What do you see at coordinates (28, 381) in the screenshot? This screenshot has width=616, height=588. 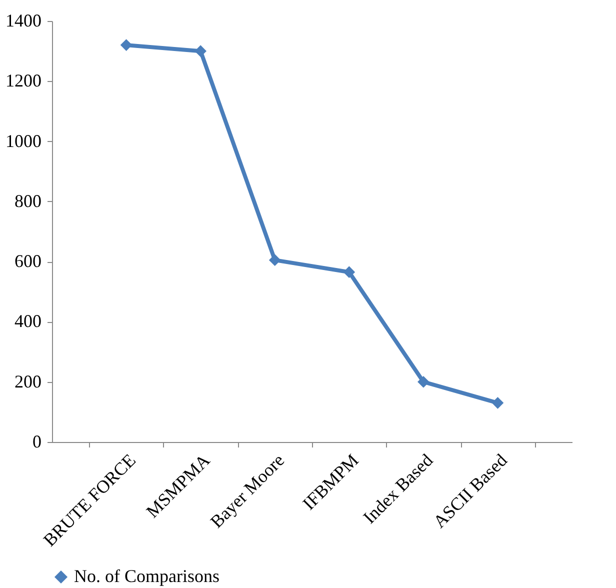 I see `y-tick-label: 200` at bounding box center [28, 381].